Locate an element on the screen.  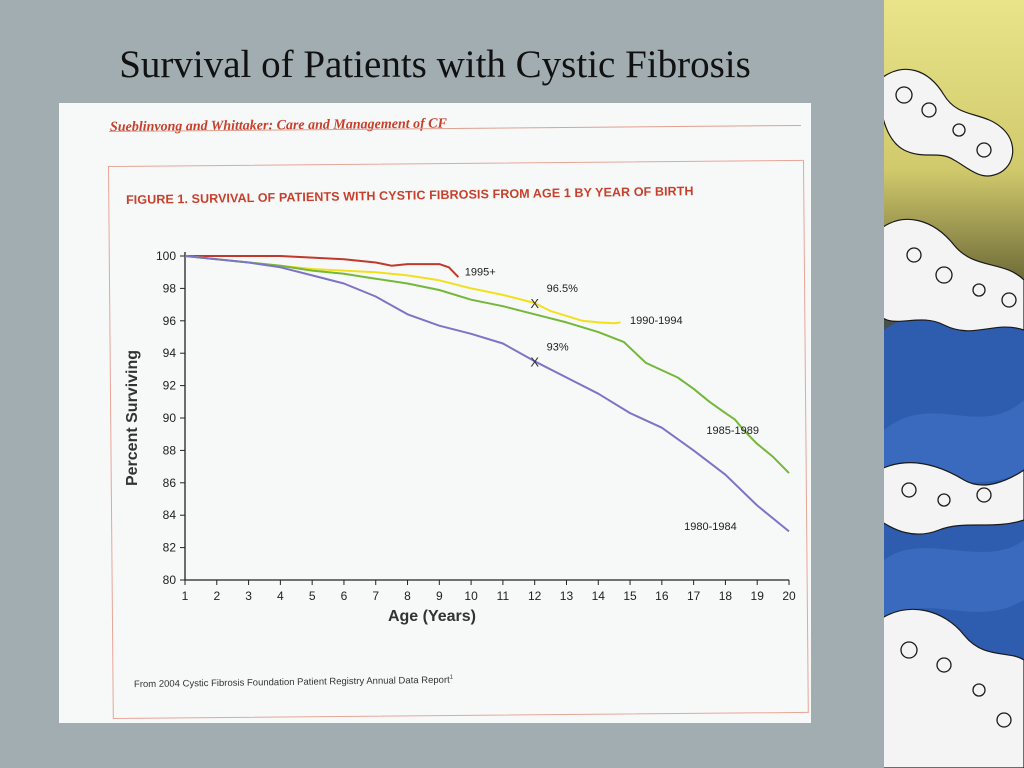
x-tick-label: 15 is located at coordinates (630, 596).